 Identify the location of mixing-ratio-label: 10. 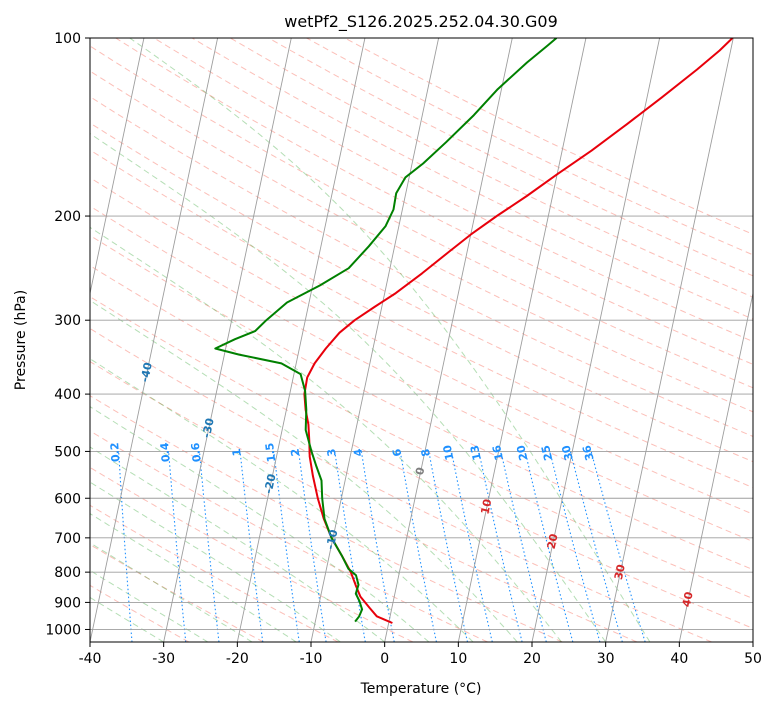
(449, 453).